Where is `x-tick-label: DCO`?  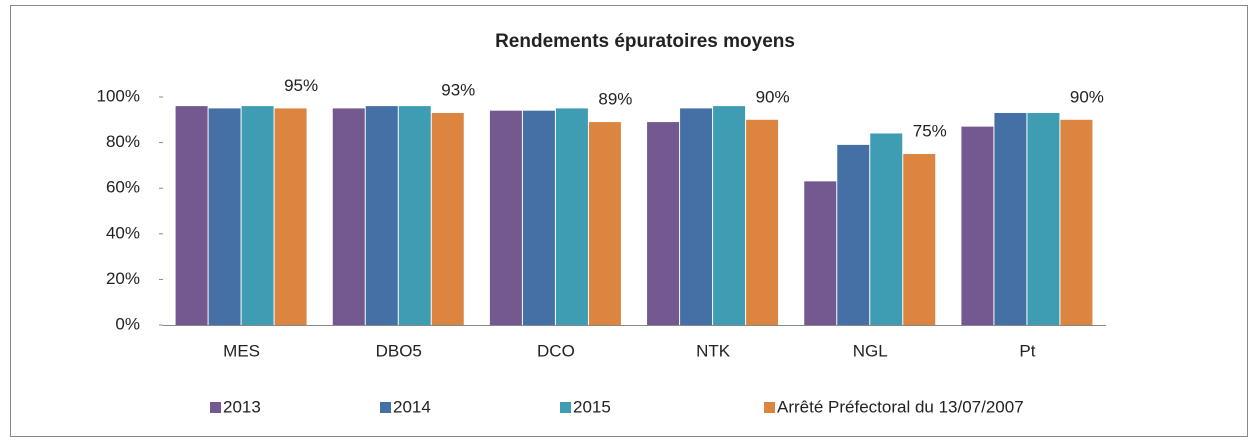 x-tick-label: DCO is located at coordinates (556, 350).